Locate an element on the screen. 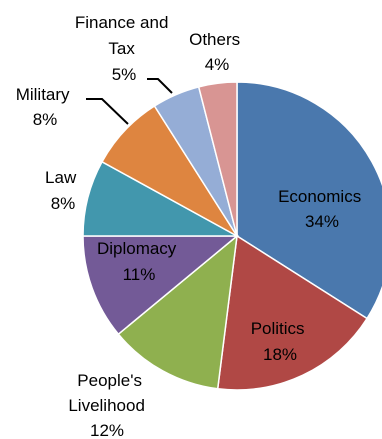  pie-slice-diplomacy is located at coordinates (161, 285).